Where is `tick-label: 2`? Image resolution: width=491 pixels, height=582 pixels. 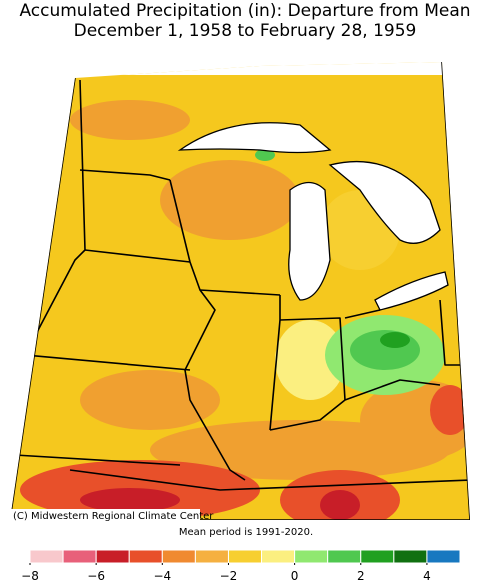
tick-label: 2 is located at coordinates (361, 575).